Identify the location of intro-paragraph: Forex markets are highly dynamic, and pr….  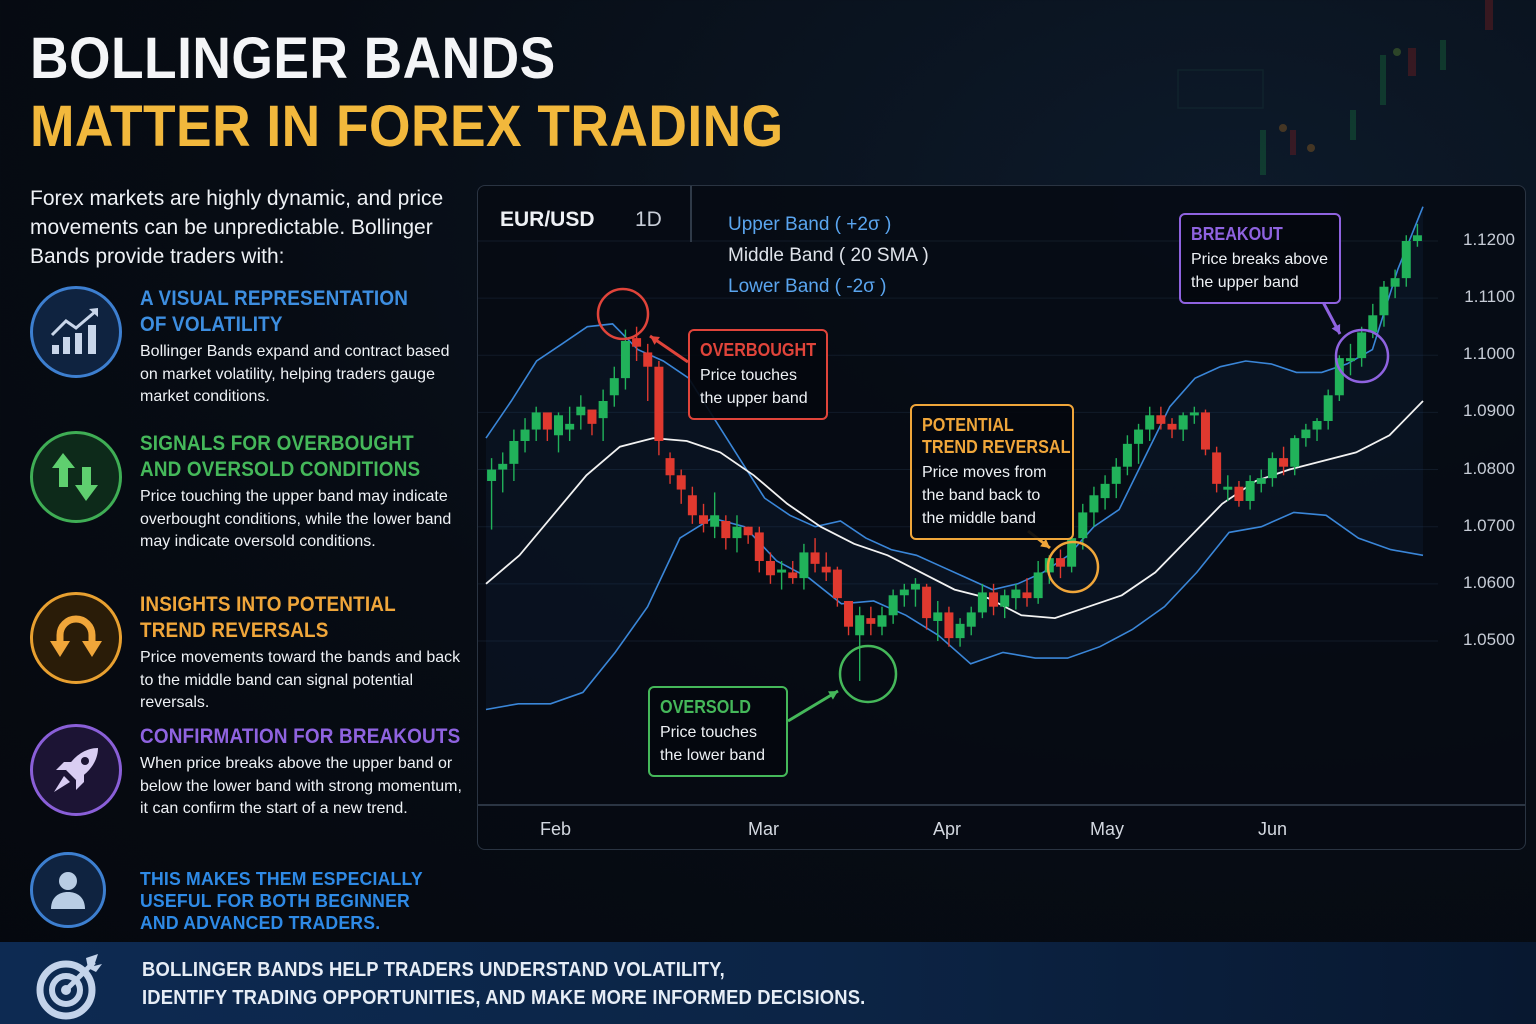
(237, 227).